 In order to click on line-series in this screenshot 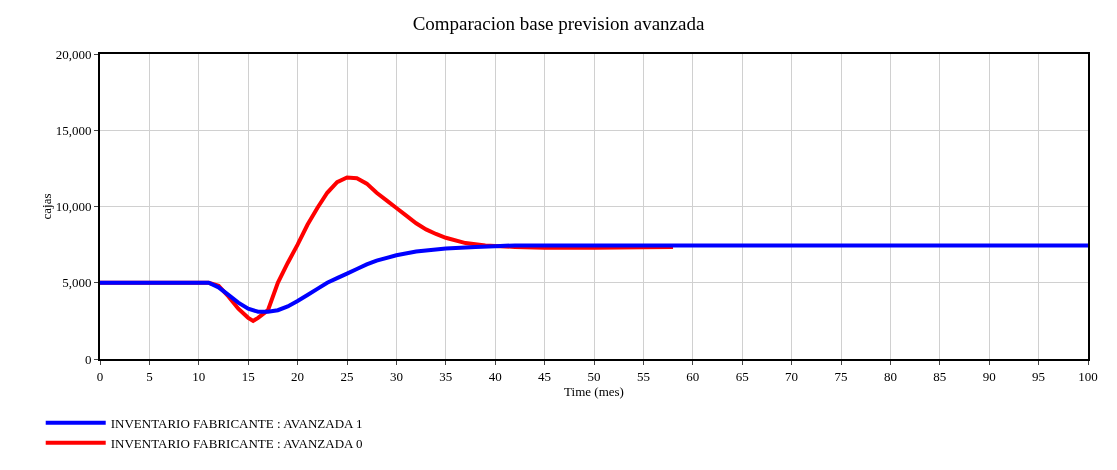, I will do `click(594, 278)`.